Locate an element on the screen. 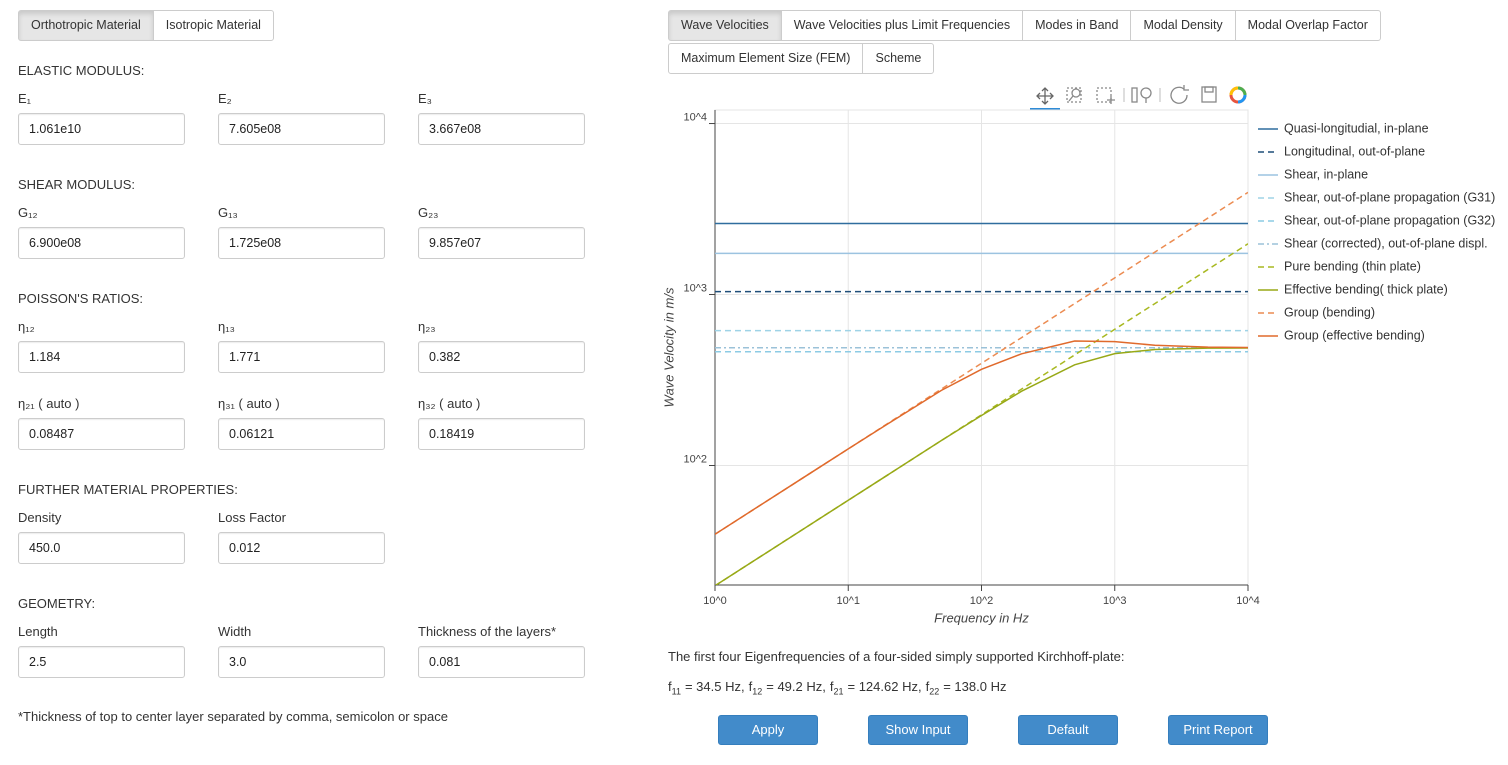 This screenshot has height=765, width=1508. text-input: 0.08487 is located at coordinates (101, 434).